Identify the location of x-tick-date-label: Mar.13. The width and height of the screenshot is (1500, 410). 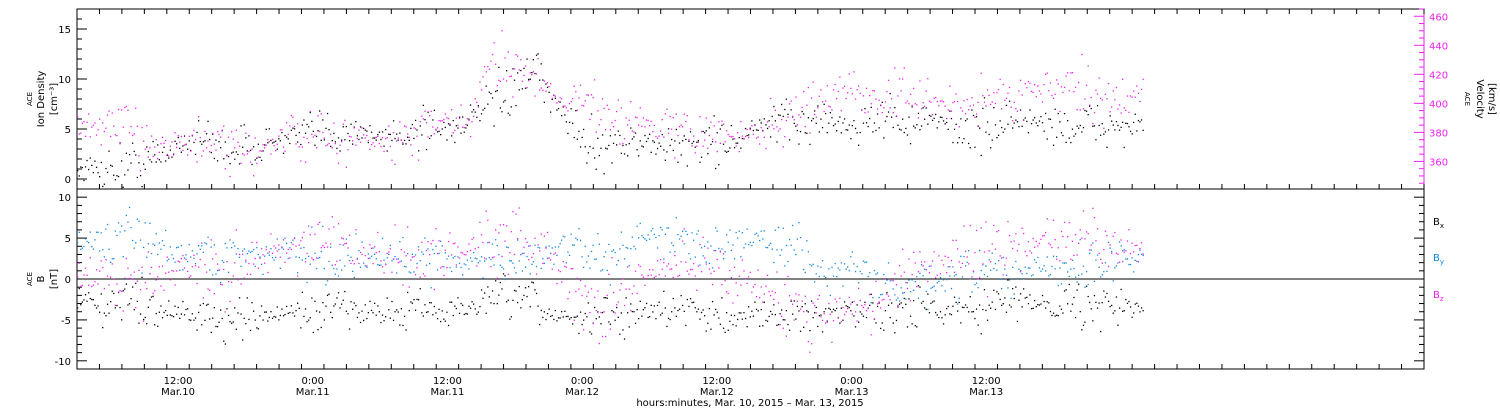
(986, 392).